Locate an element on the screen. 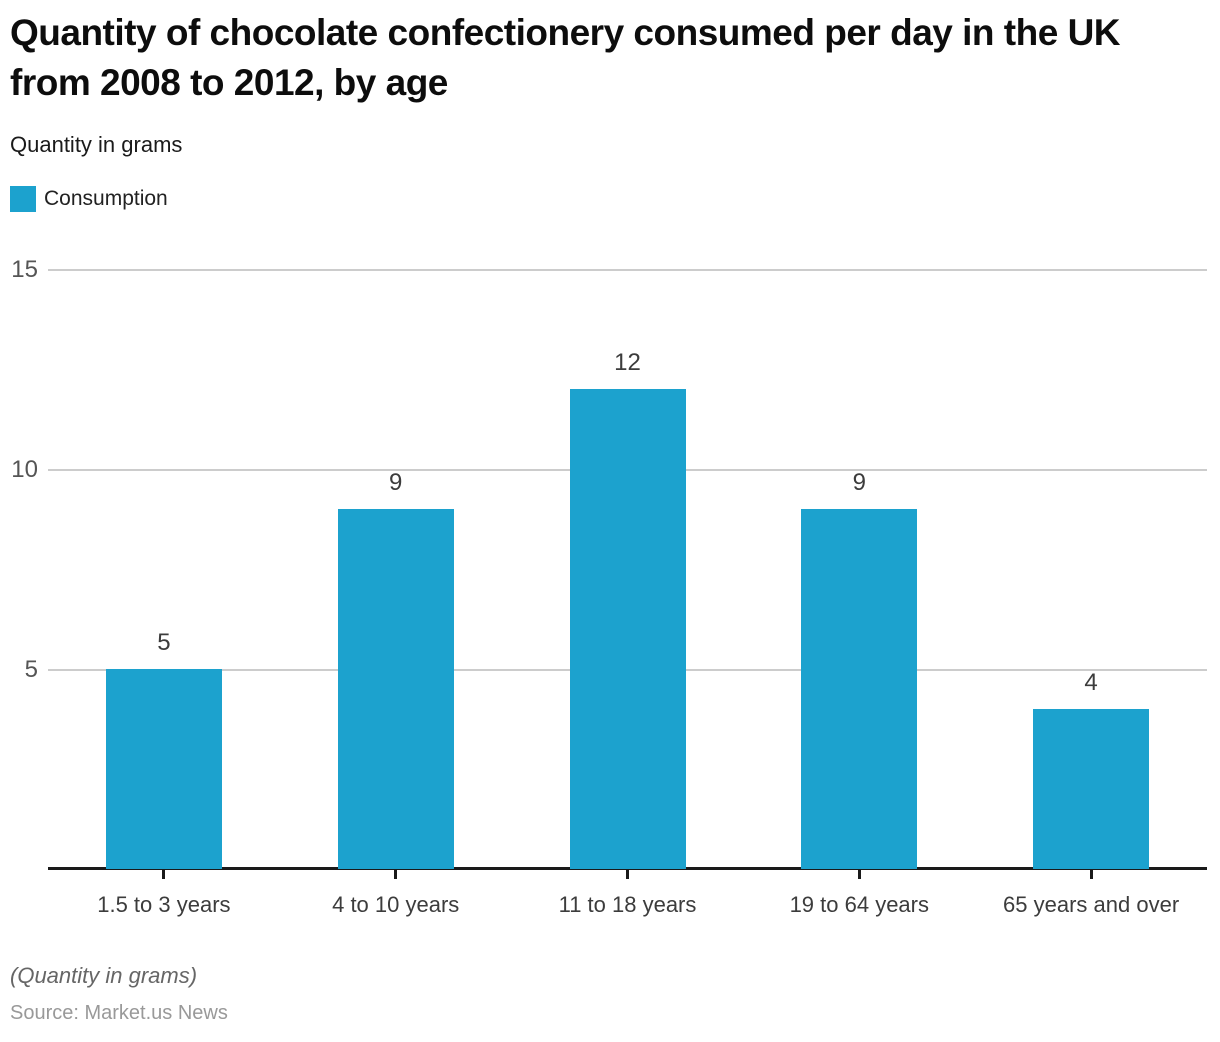  chart-source: Source: Market.us News is located at coordinates (119, 1013).